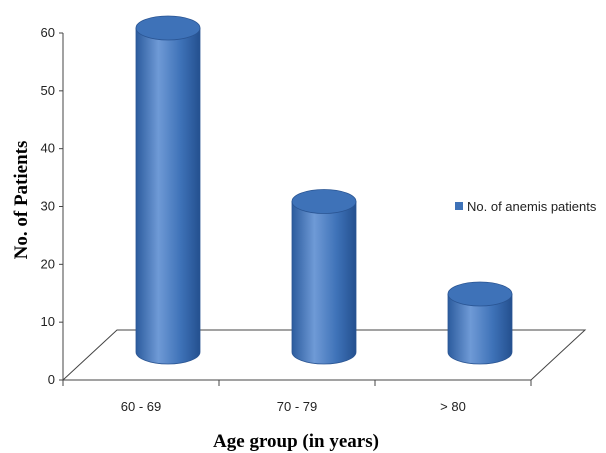 This screenshot has height=453, width=606. I want to click on y-tick-label: 40, so click(48, 148).